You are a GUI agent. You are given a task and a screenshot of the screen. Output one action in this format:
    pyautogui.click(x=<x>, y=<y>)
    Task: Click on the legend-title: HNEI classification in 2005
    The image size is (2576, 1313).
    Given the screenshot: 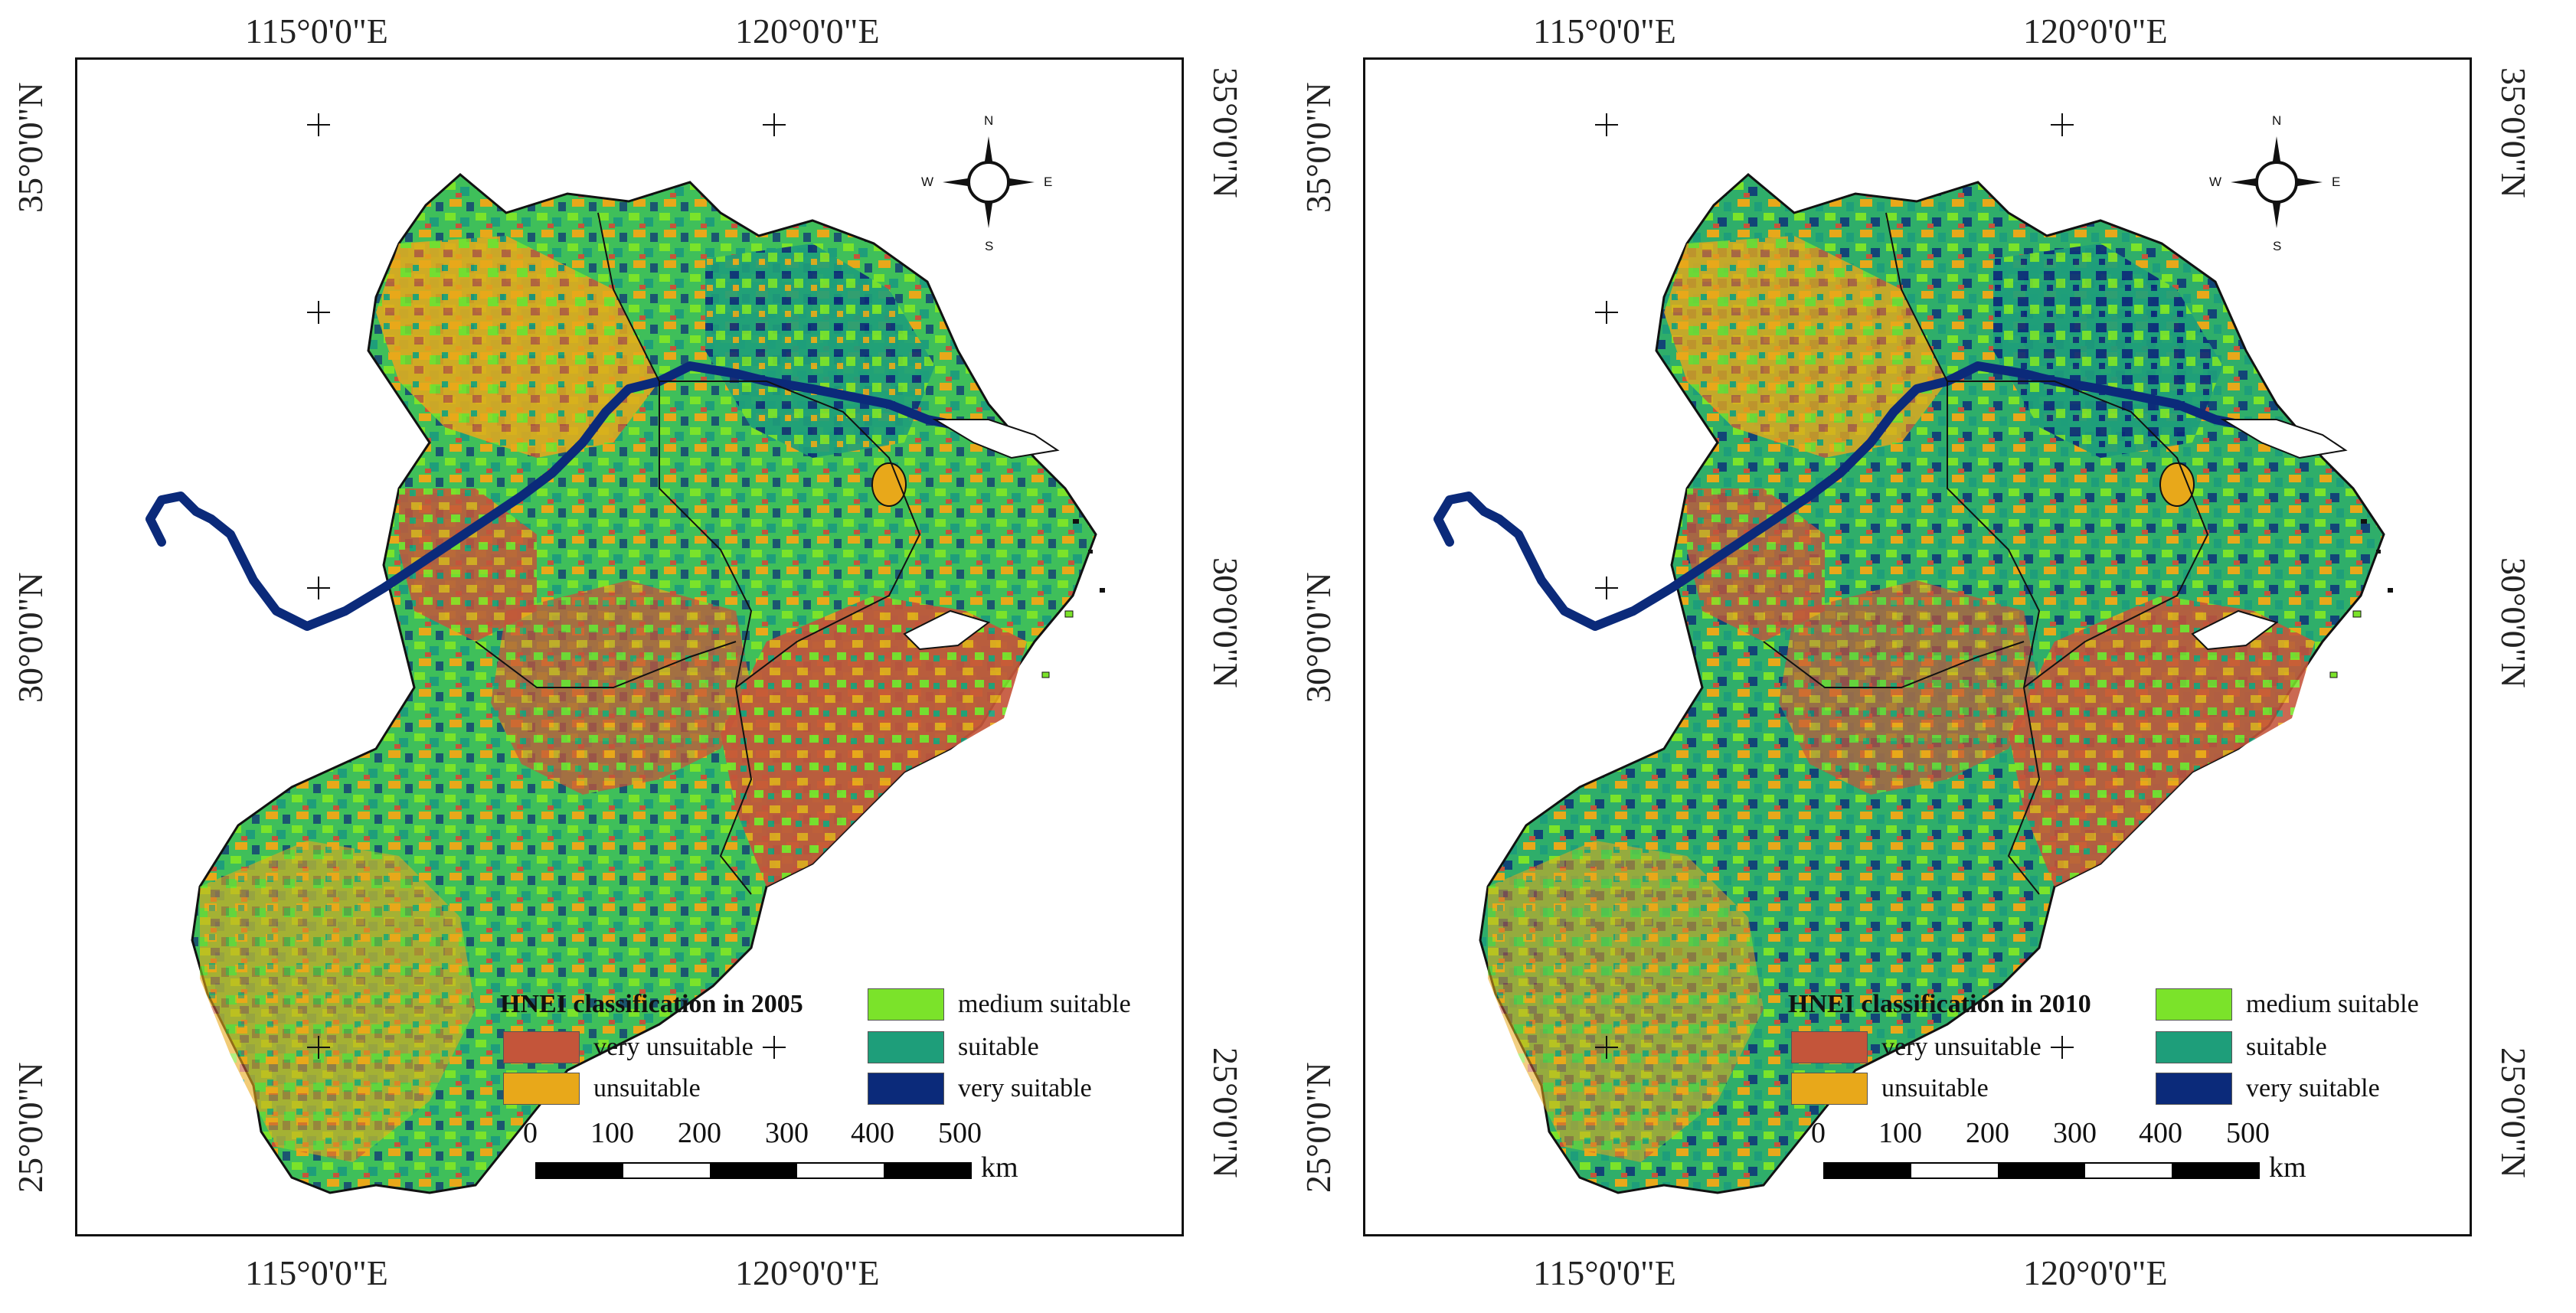 What is the action you would take?
    pyautogui.click(x=651, y=1004)
    